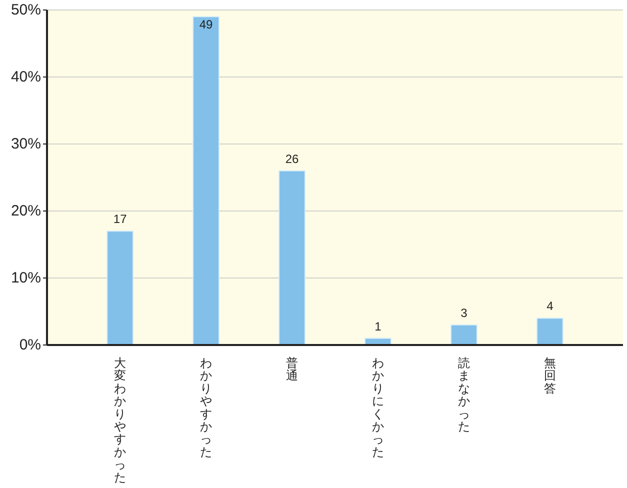 The width and height of the screenshot is (627, 488). What do you see at coordinates (464, 313) in the screenshot?
I see `data-label: 3` at bounding box center [464, 313].